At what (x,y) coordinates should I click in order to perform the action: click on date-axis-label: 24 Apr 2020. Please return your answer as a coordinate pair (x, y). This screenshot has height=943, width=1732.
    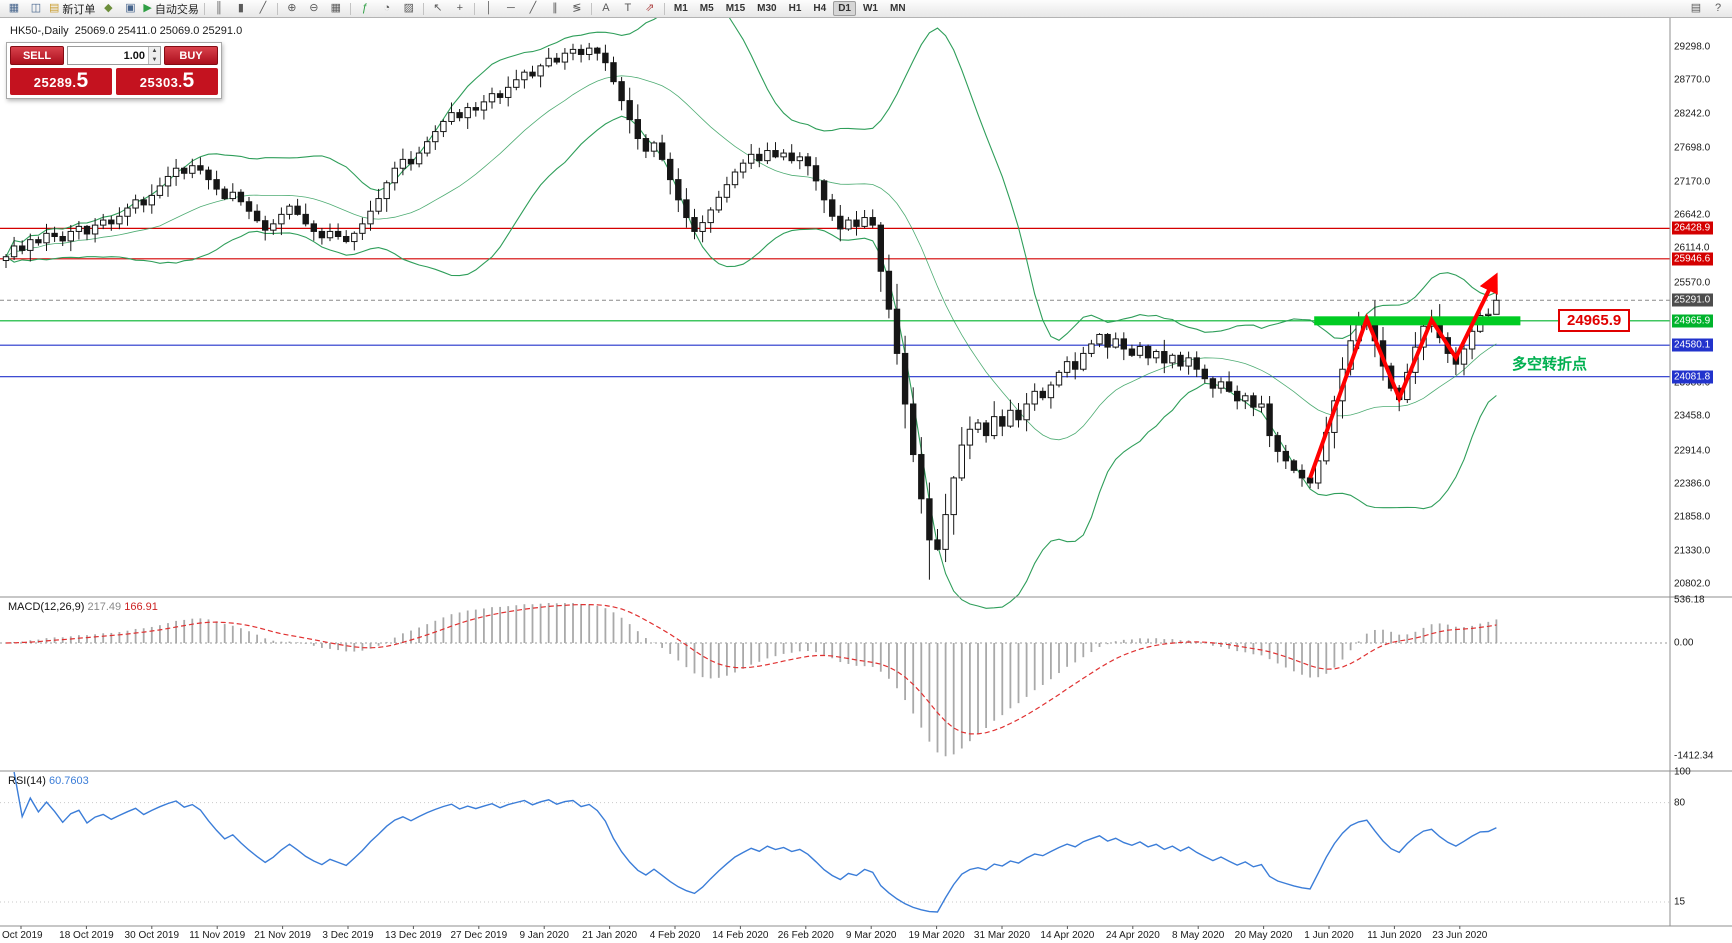
    Looking at the image, I should click on (1132, 935).